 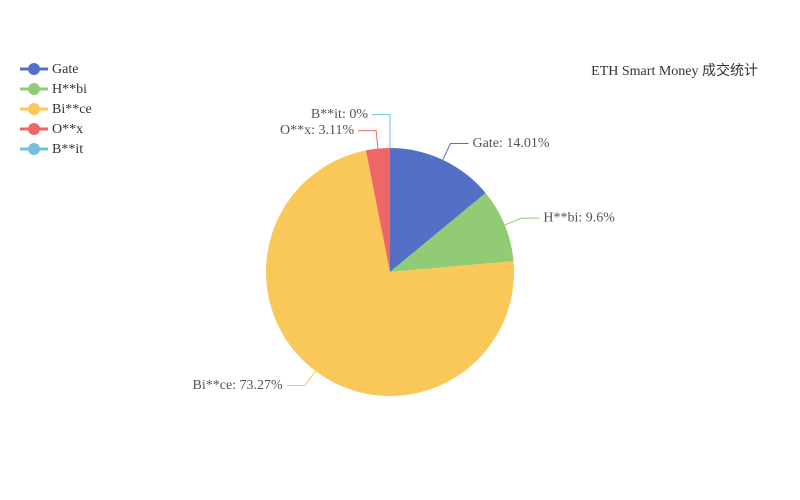 I want to click on legend-label: H**bi, so click(x=69, y=89).